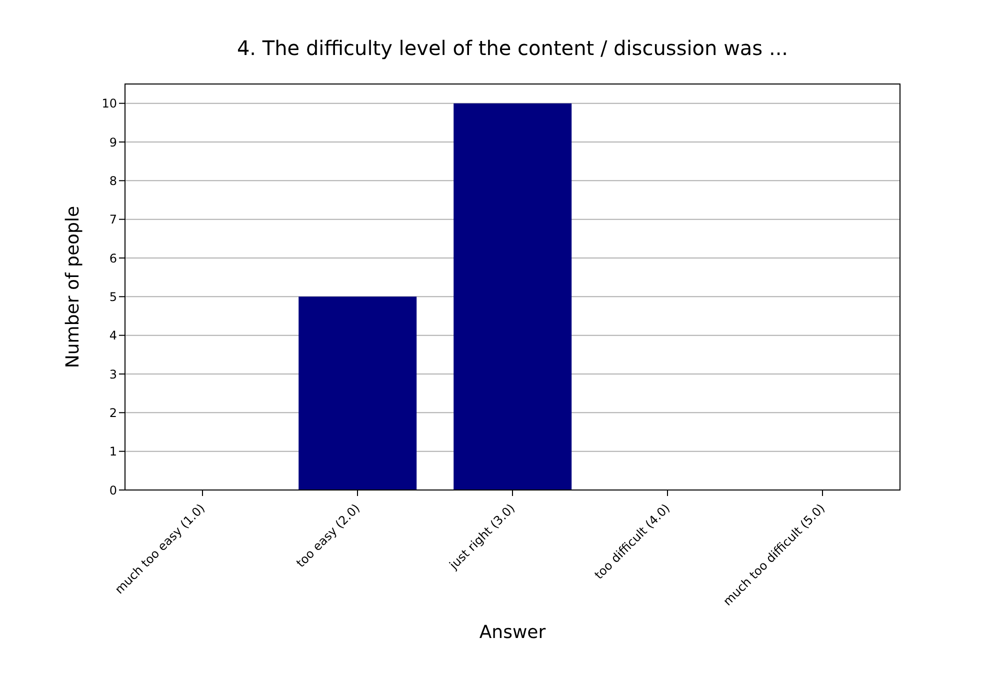 The image size is (1000, 700). I want to click on y-tick-label: 2, so click(113, 413).